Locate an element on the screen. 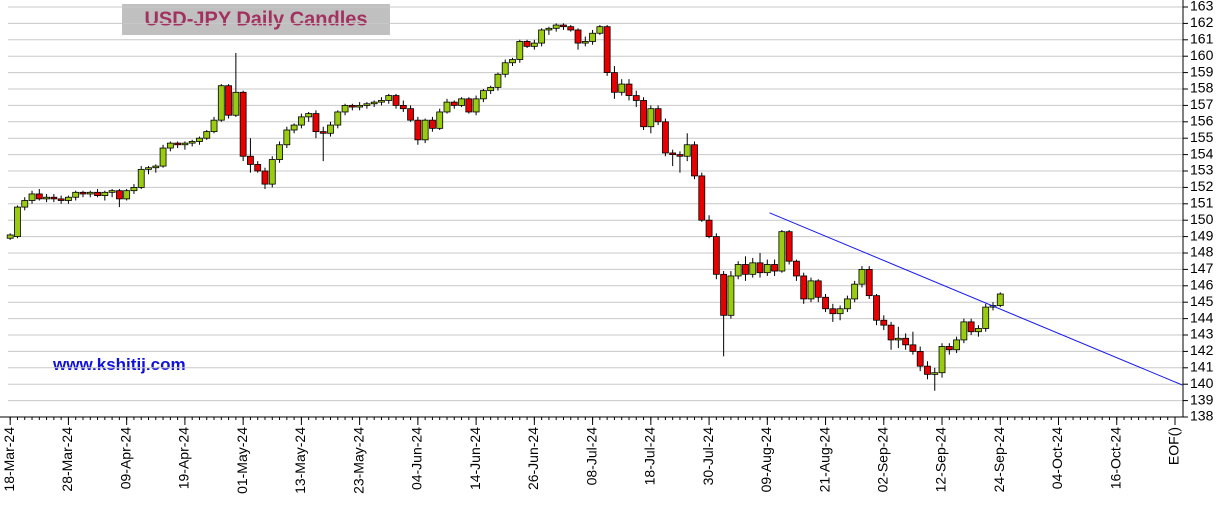  chart-title: USD-JPY Daily Candles is located at coordinates (255, 19).